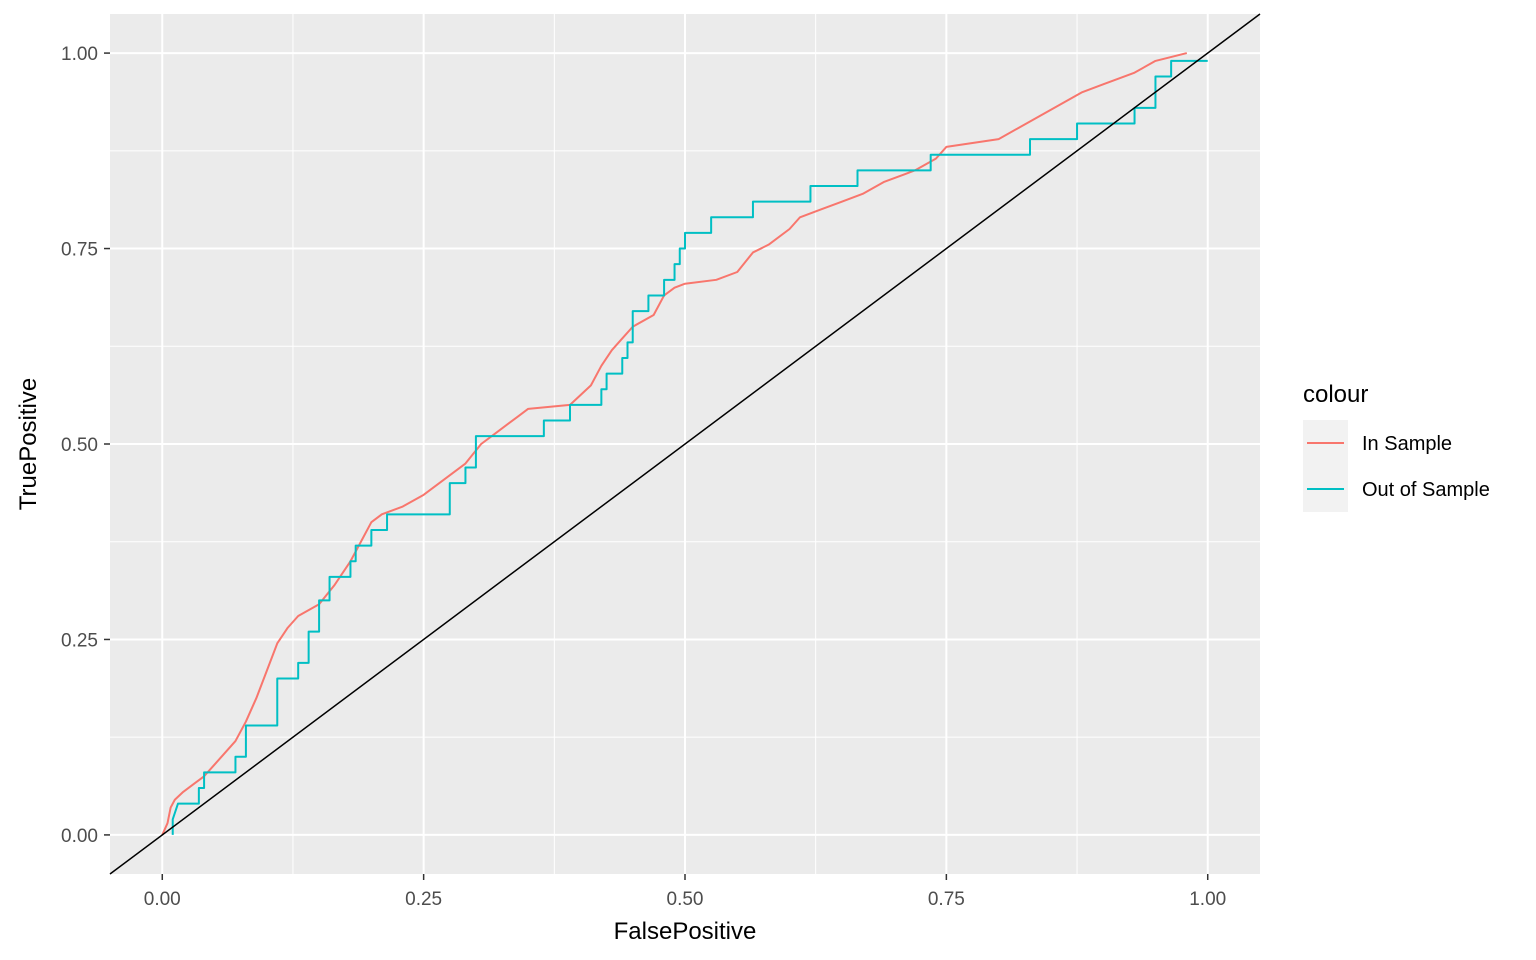 The height and width of the screenshot is (960, 1536). What do you see at coordinates (1426, 490) in the screenshot?
I see `legend-label: Out of Sample` at bounding box center [1426, 490].